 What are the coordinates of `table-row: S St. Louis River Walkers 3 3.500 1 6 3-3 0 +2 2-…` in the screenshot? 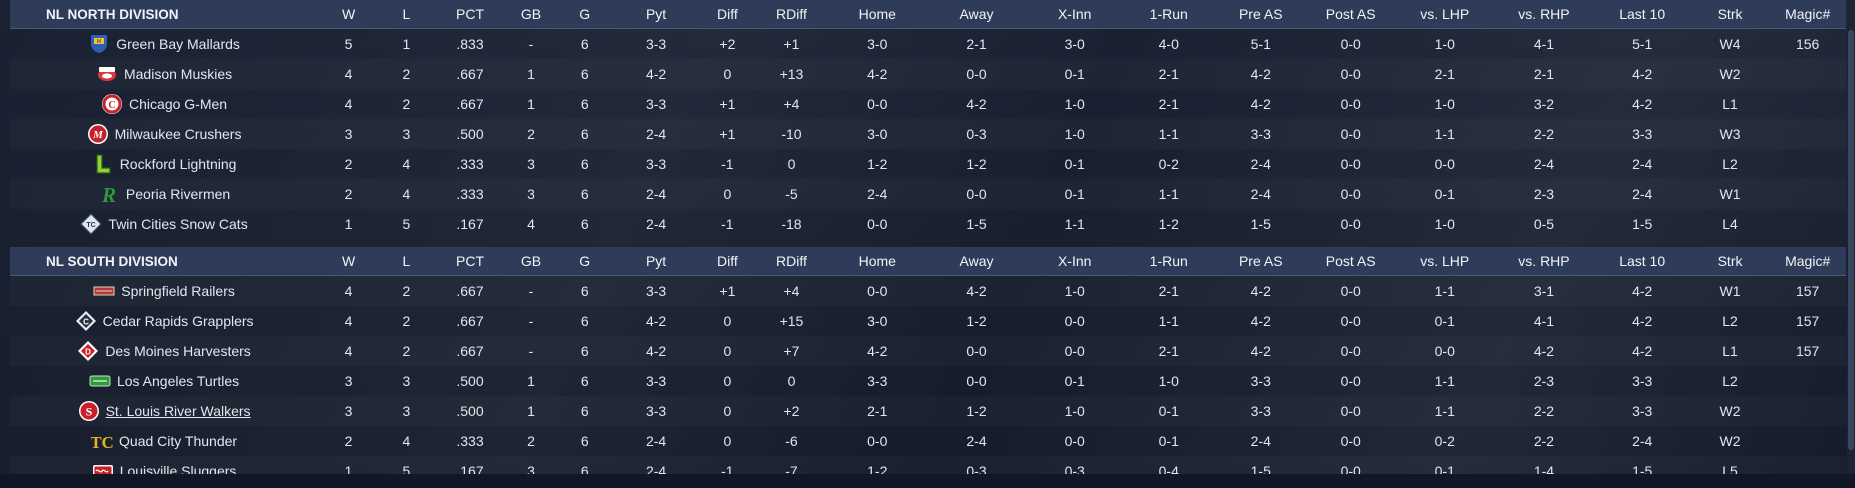 It's located at (928, 411).